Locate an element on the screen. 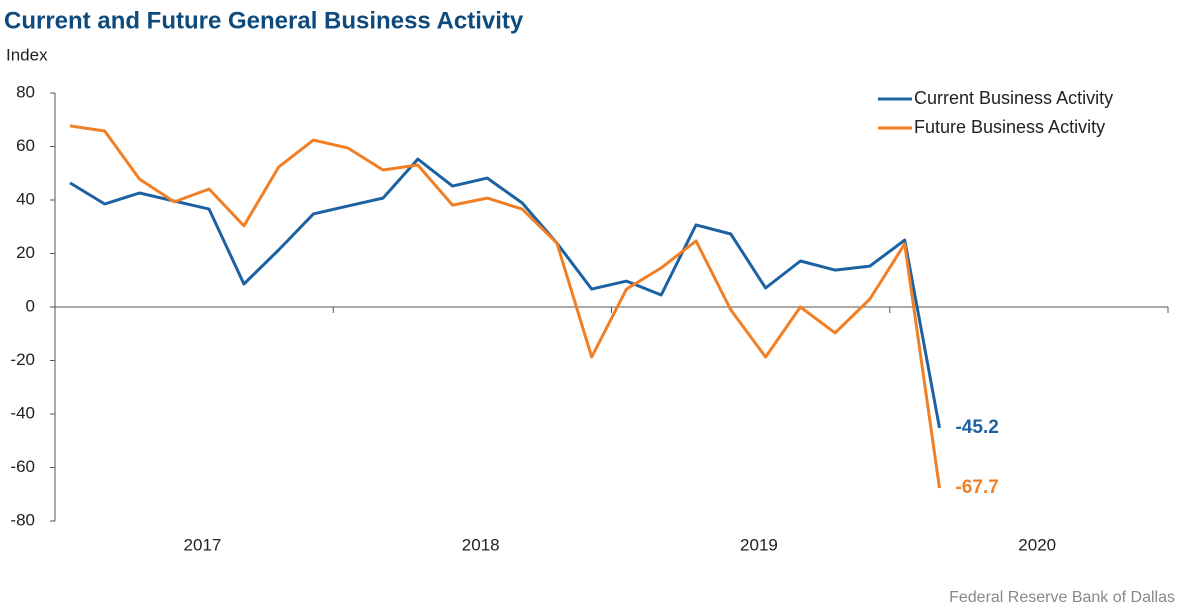 This screenshot has width=1185, height=615. y-axis-label: Index is located at coordinates (27, 54).